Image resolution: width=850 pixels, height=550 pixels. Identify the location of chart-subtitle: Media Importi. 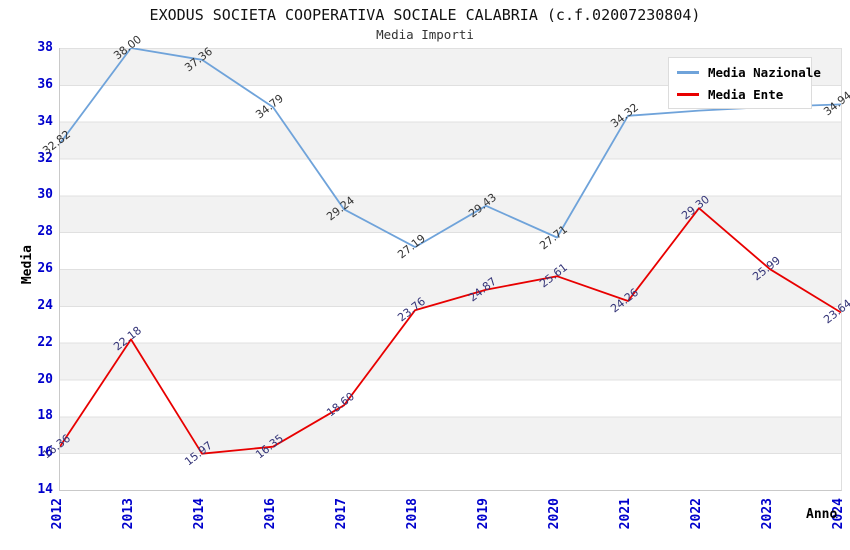
(425, 34).